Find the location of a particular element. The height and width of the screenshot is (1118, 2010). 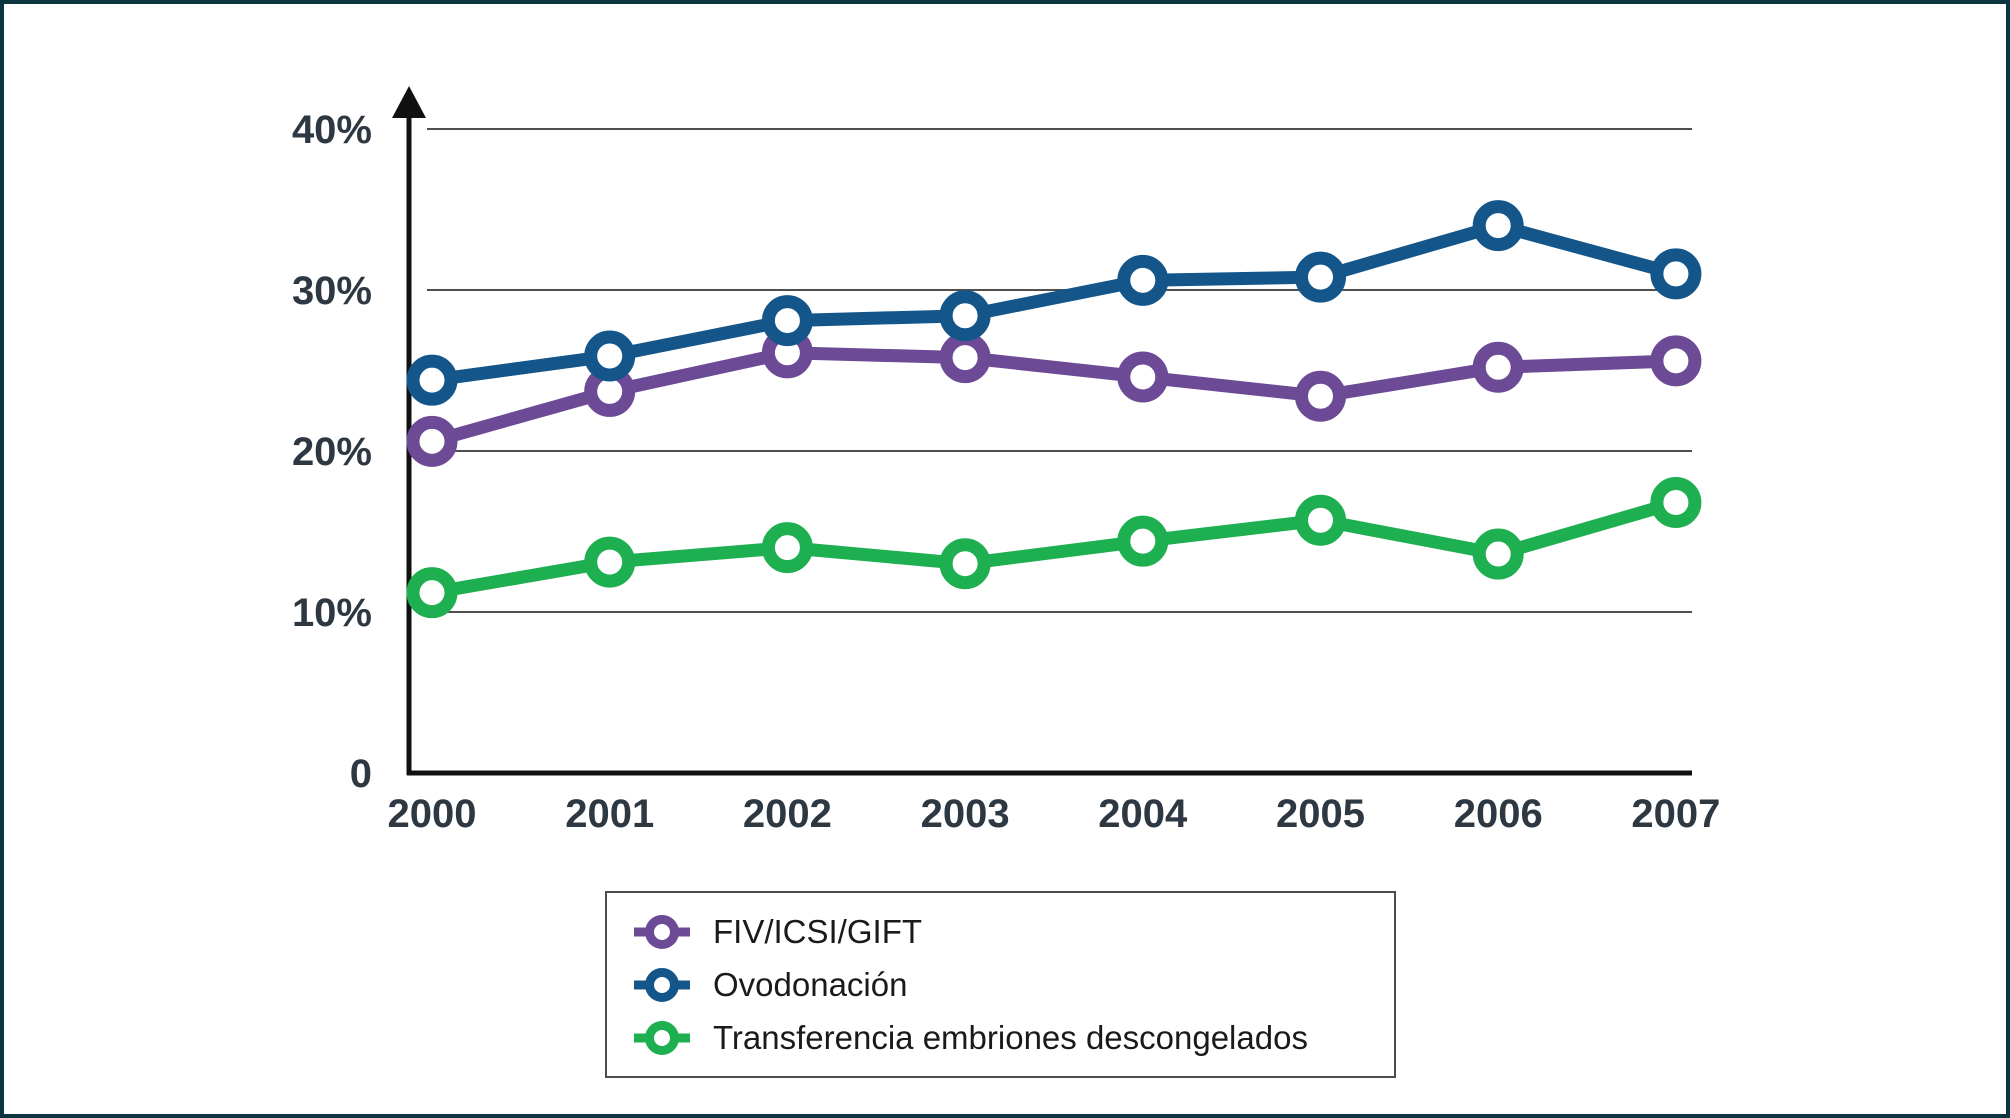

x-tick-label-2005: 2005 is located at coordinates (1320, 814).